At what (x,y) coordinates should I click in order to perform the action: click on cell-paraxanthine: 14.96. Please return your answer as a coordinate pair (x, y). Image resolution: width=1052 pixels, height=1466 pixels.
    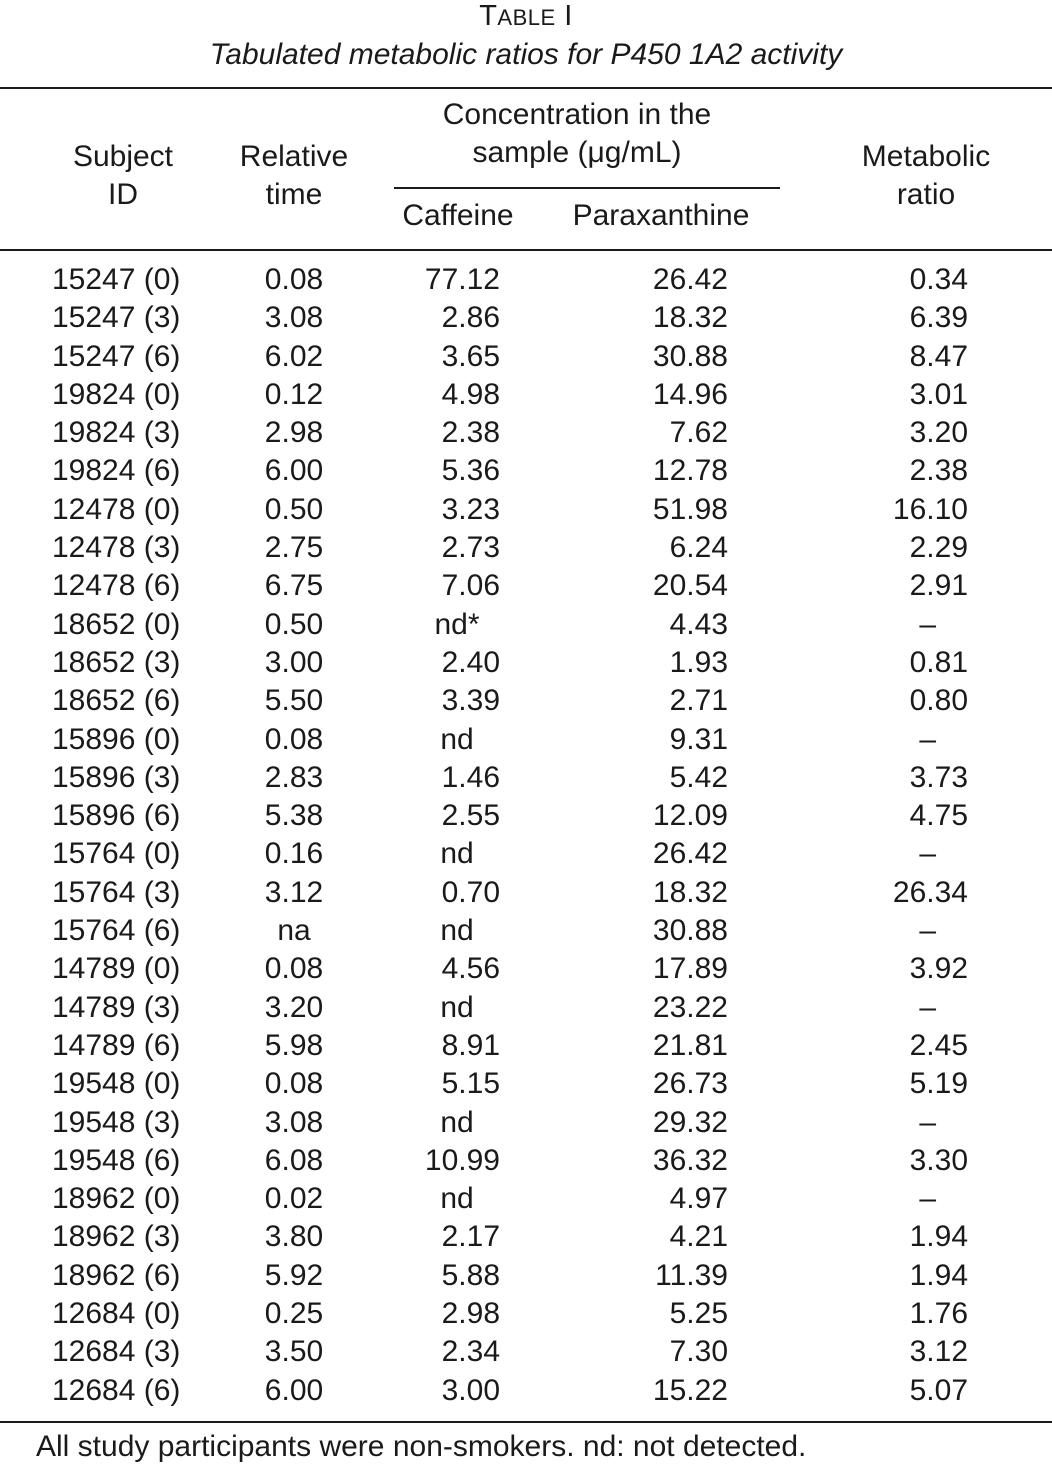
    Looking at the image, I should click on (690, 394).